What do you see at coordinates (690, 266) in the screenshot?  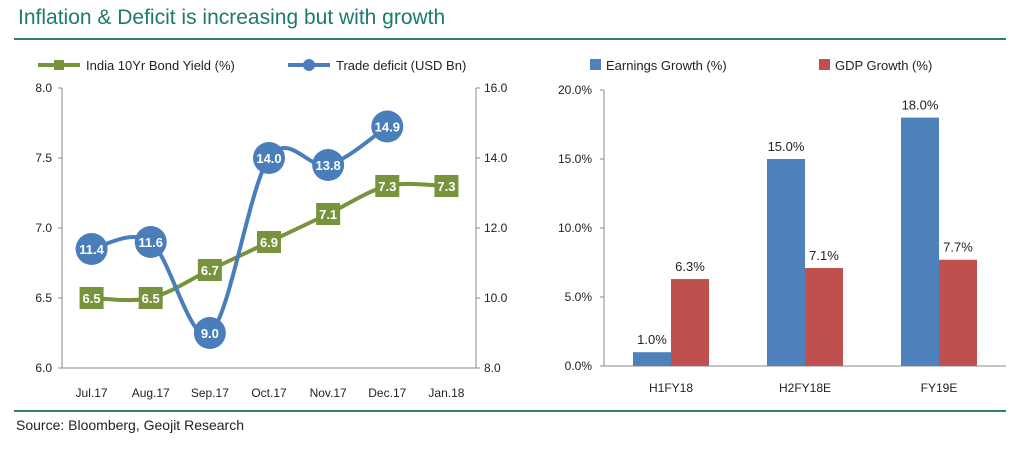 I see `gdp-growth-label: 6.3%` at bounding box center [690, 266].